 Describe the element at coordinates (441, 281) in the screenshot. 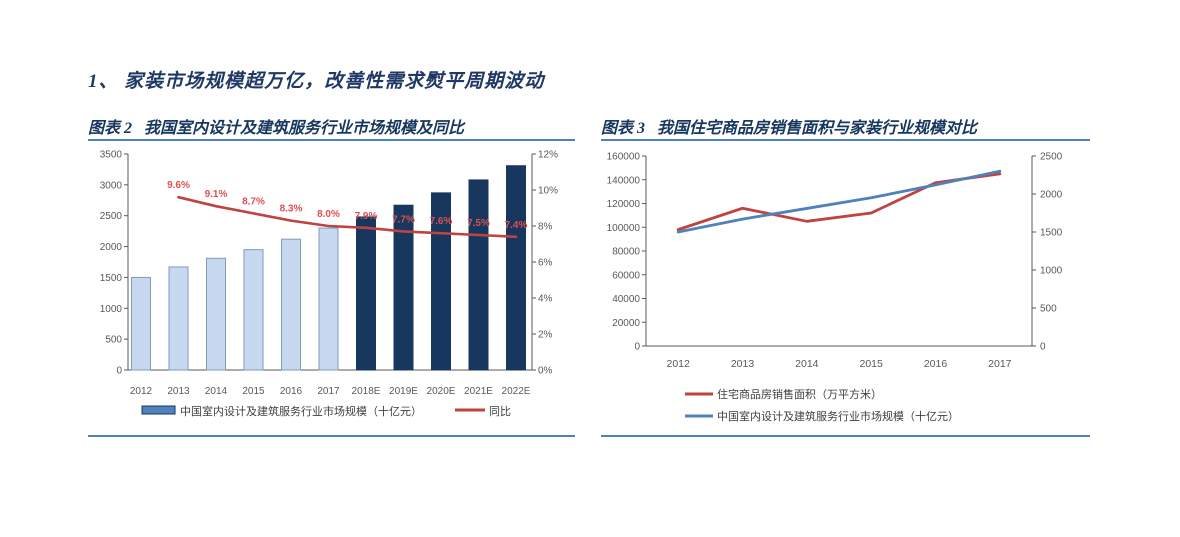

I see `bar-2020E` at that location.